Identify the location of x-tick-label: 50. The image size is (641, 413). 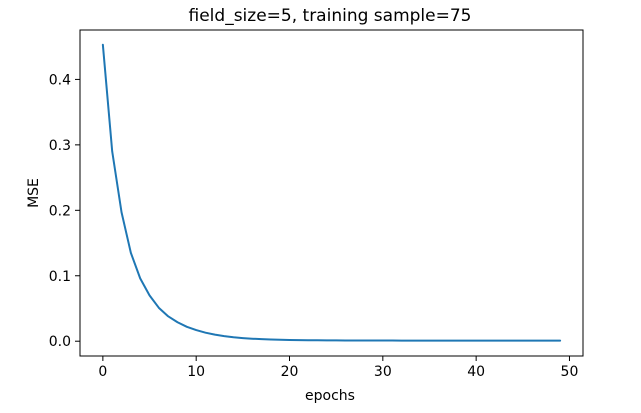
(570, 372).